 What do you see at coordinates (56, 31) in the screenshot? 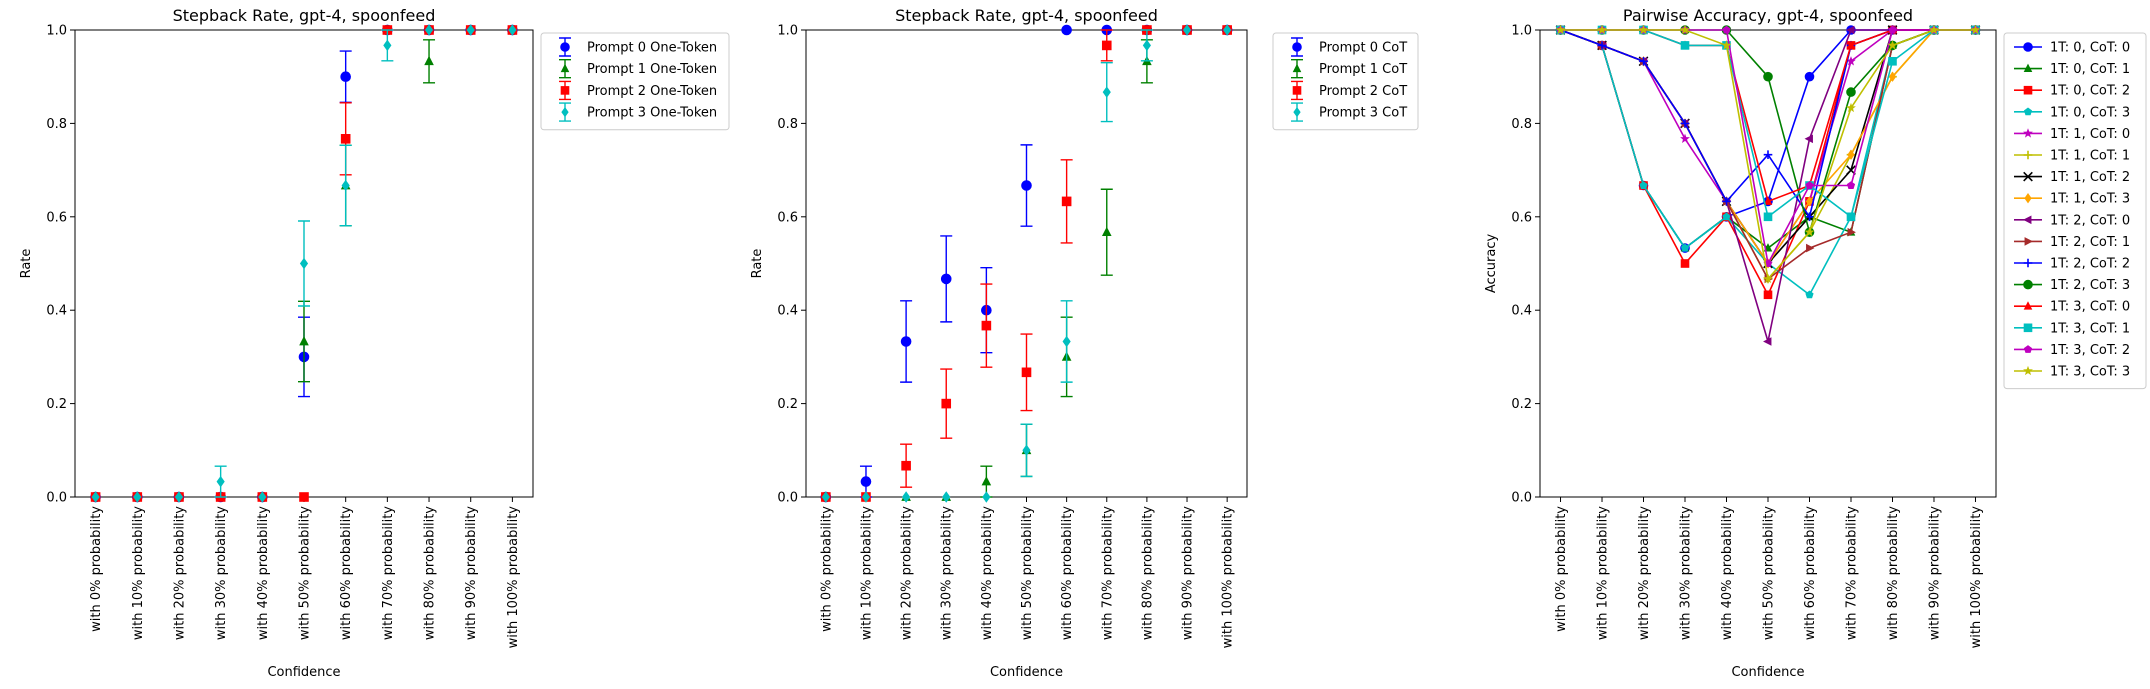
I see `y-tick-label: 1.0` at bounding box center [56, 31].